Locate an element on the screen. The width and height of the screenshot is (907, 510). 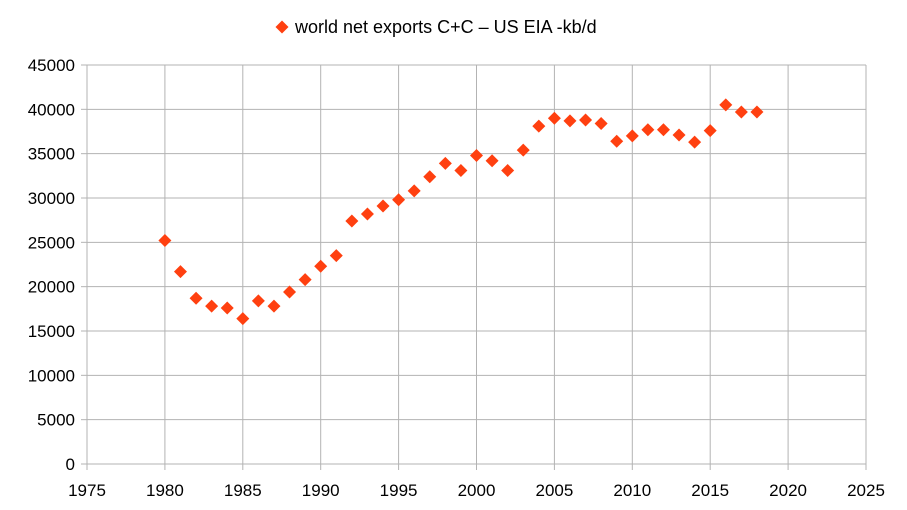
x-tick-label: 2015 is located at coordinates (710, 490).